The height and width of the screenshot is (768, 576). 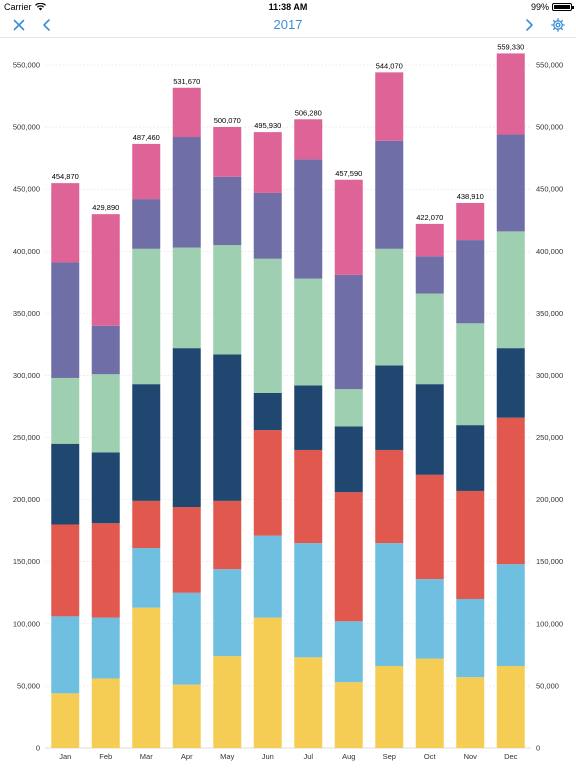 I want to click on battery-percent: 99%, so click(x=539, y=7).